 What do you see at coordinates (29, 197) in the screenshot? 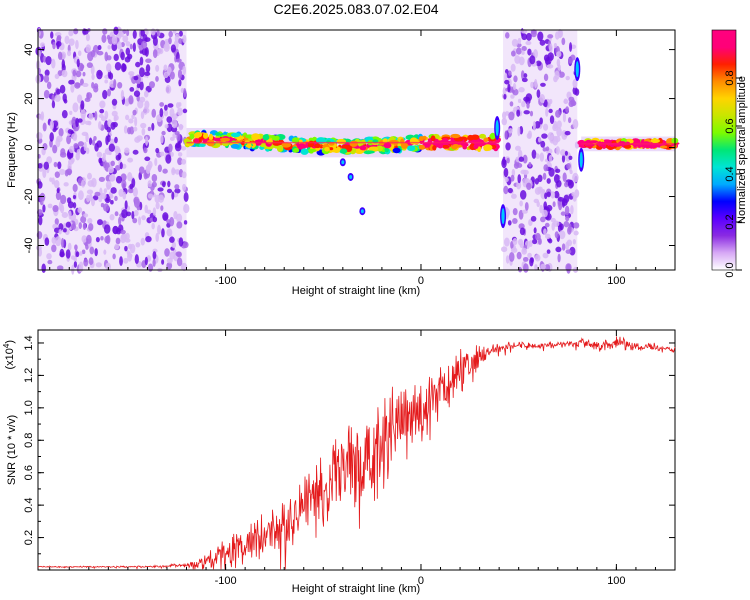
I see `spectrogram-y-tick-label: -20` at bounding box center [29, 197].